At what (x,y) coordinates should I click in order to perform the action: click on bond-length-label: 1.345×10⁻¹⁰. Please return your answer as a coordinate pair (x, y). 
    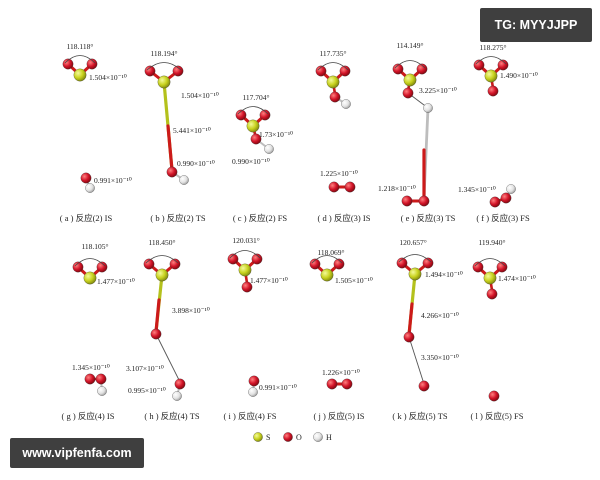
    Looking at the image, I should click on (477, 189).